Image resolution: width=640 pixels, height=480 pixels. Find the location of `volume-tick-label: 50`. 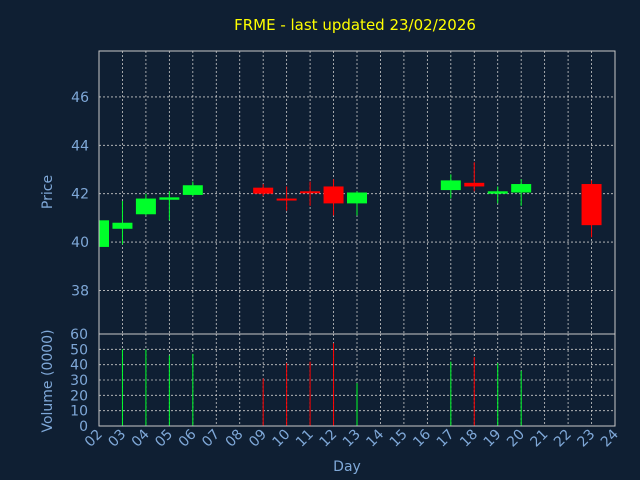

volume-tick-label: 50 is located at coordinates (79, 350).